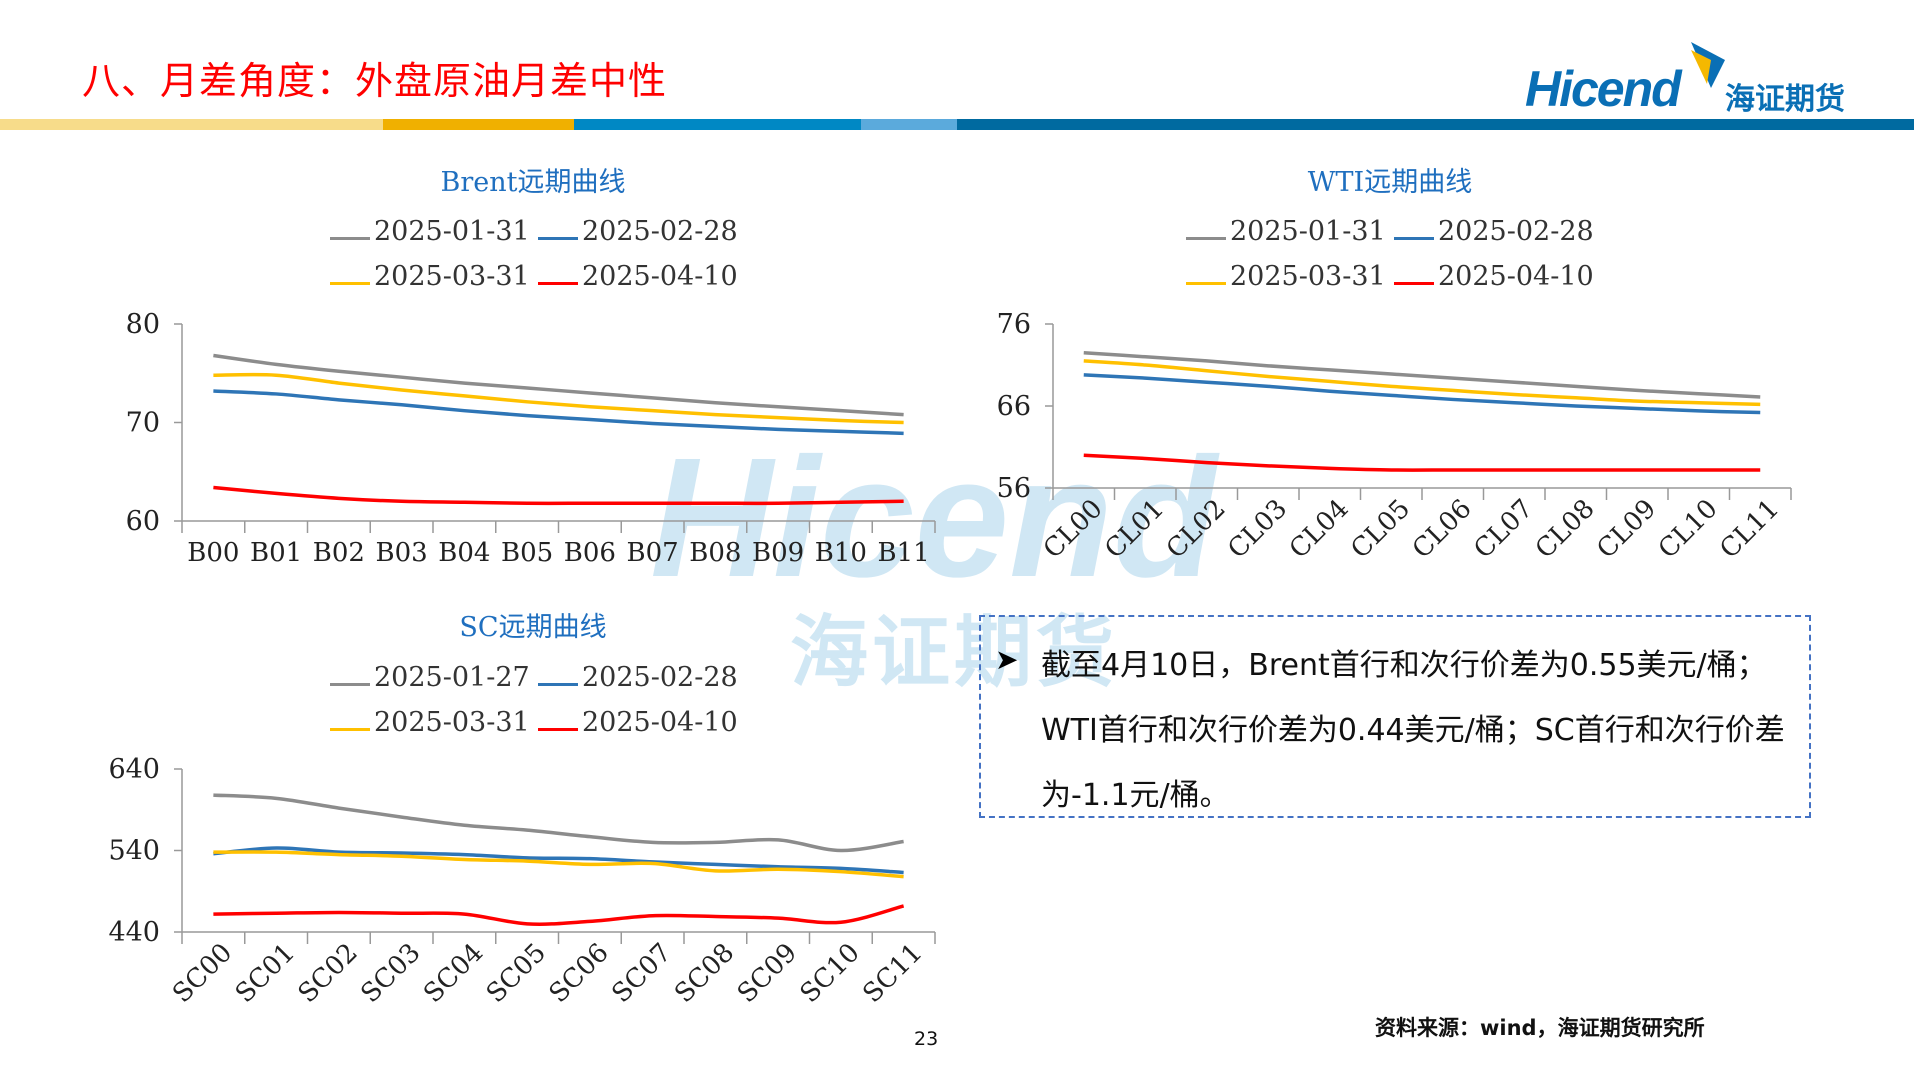  Describe the element at coordinates (704, 973) in the screenshot. I see `x-tick-label: SC08` at that location.